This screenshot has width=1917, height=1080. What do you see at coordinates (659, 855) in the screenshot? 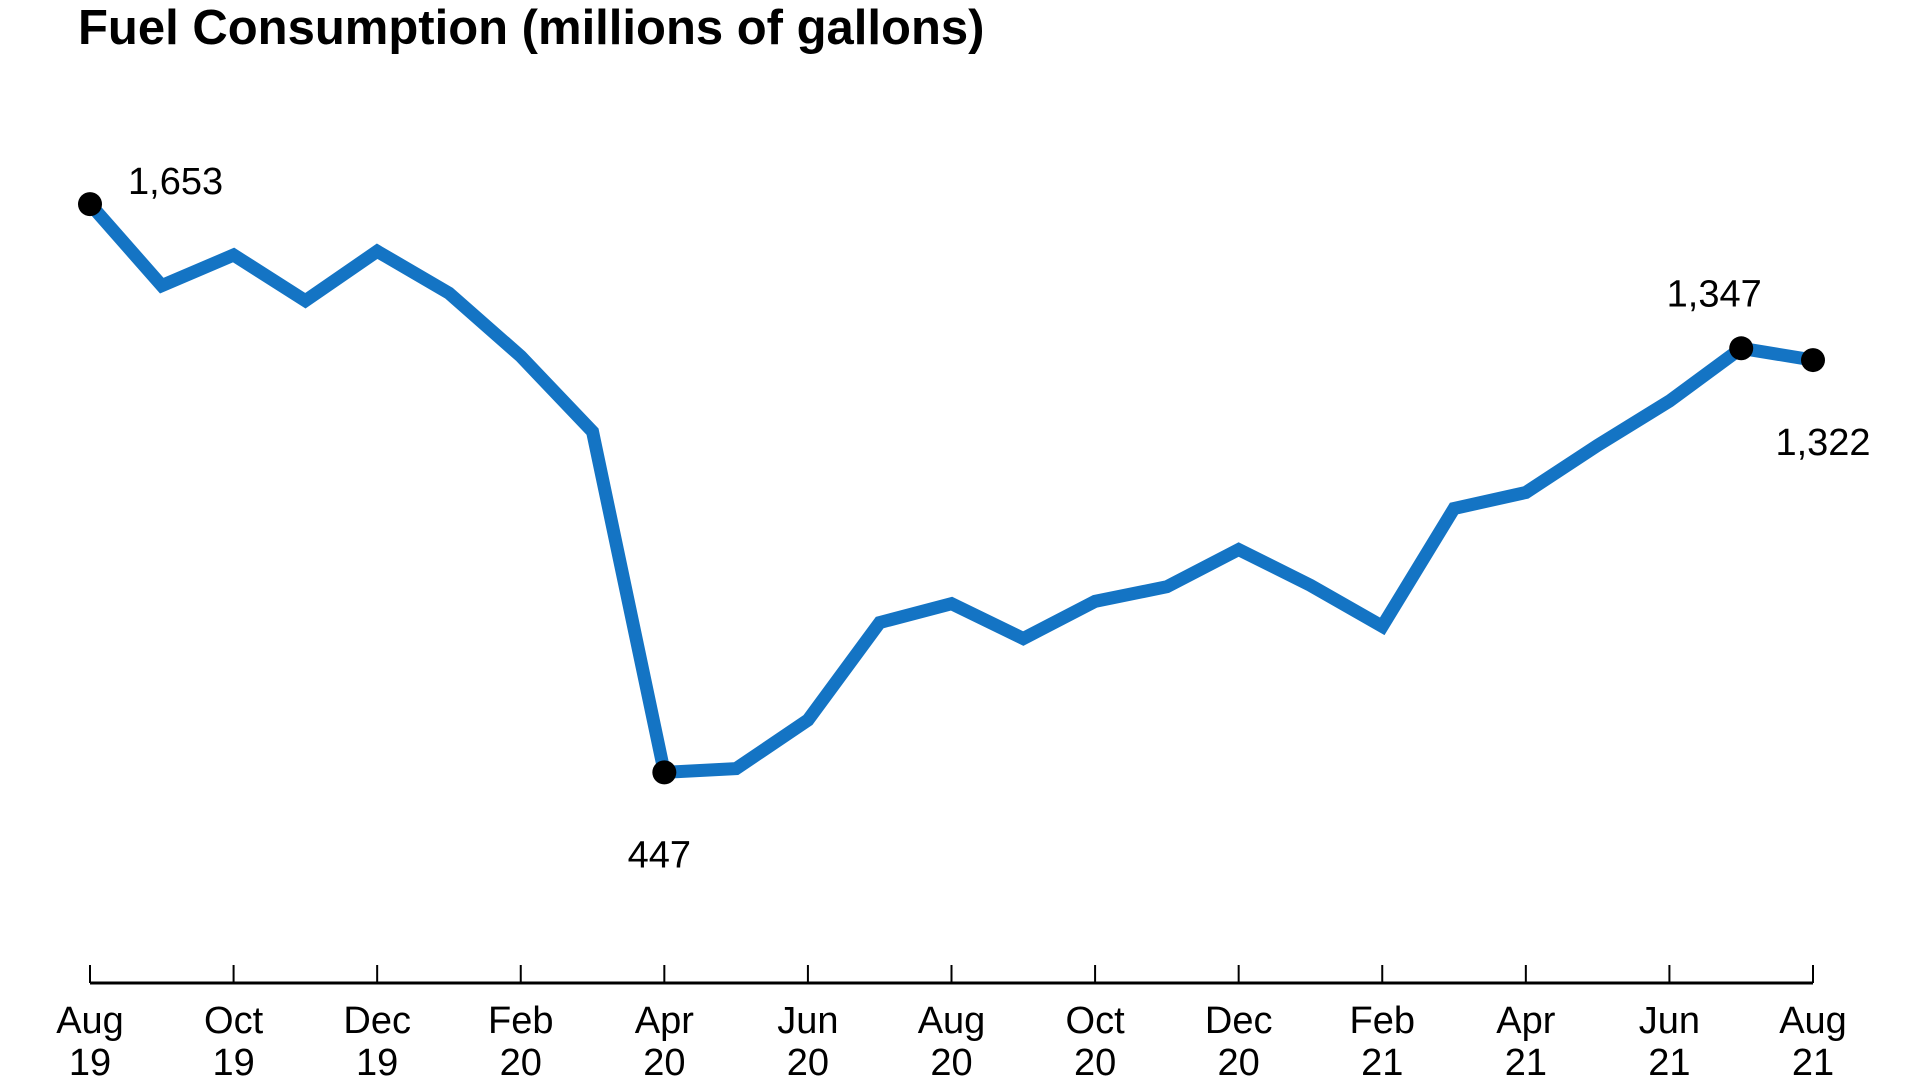
I see `data-label: 447` at bounding box center [659, 855].